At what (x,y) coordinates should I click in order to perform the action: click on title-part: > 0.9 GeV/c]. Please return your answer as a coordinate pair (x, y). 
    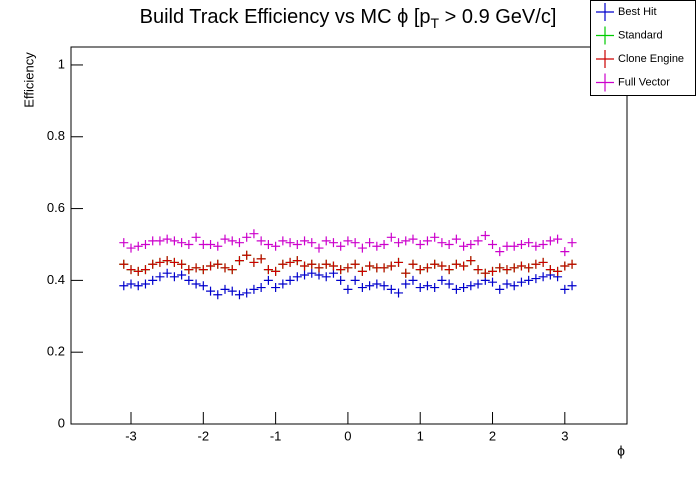
    Looking at the image, I should click on (497, 17).